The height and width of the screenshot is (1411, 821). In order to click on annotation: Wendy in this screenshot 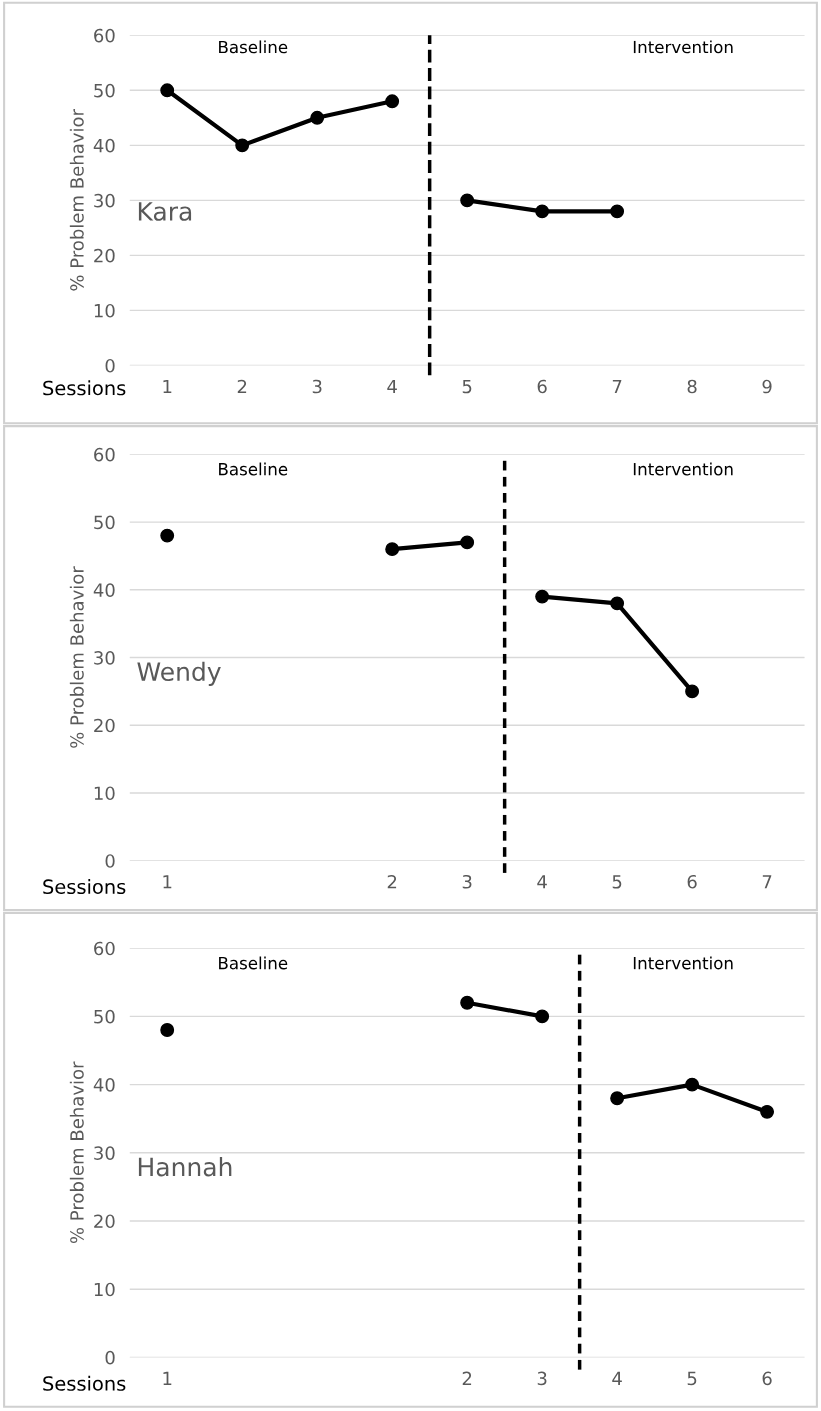, I will do `click(179, 673)`.